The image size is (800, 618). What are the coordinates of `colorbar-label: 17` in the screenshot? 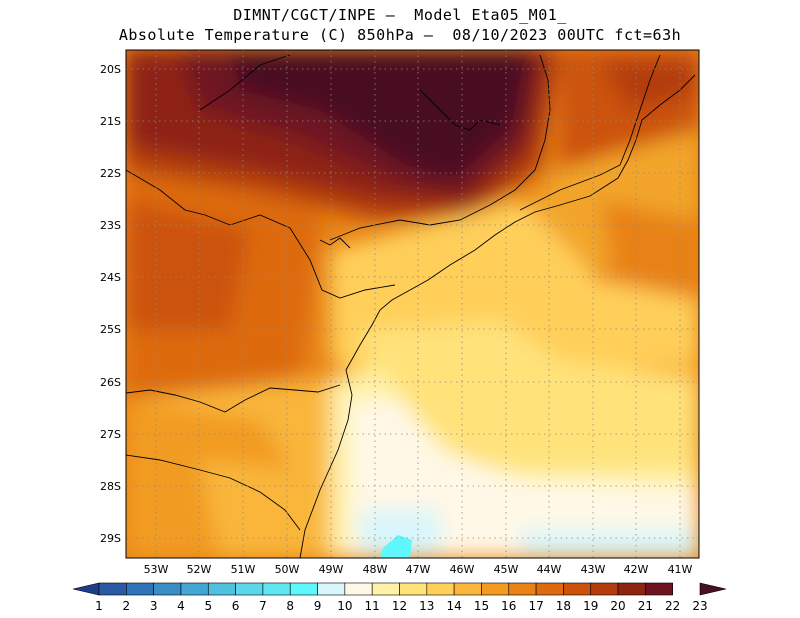 It's located at (535, 606).